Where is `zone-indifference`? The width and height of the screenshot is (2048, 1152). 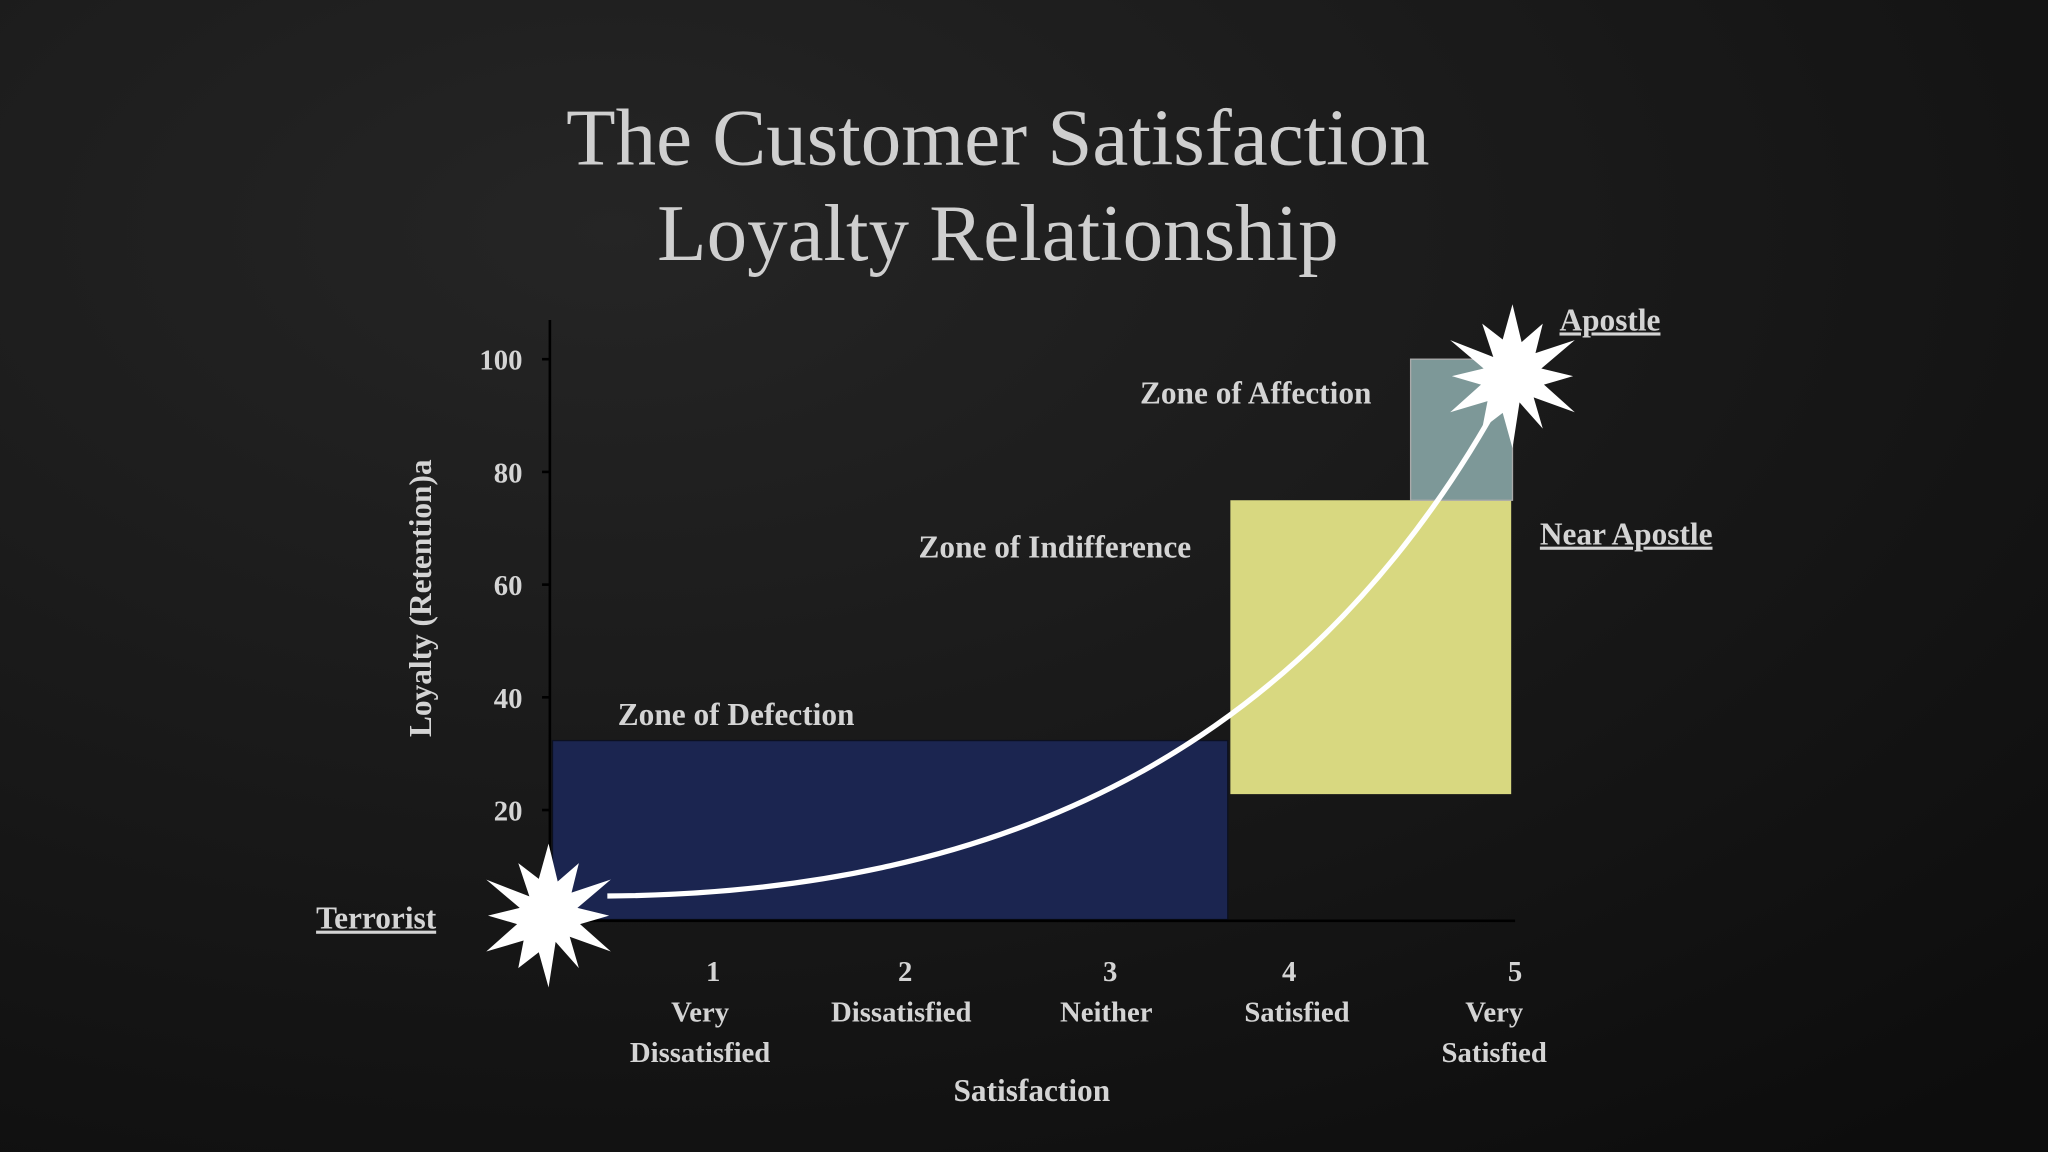
zone-indifference is located at coordinates (1371, 647).